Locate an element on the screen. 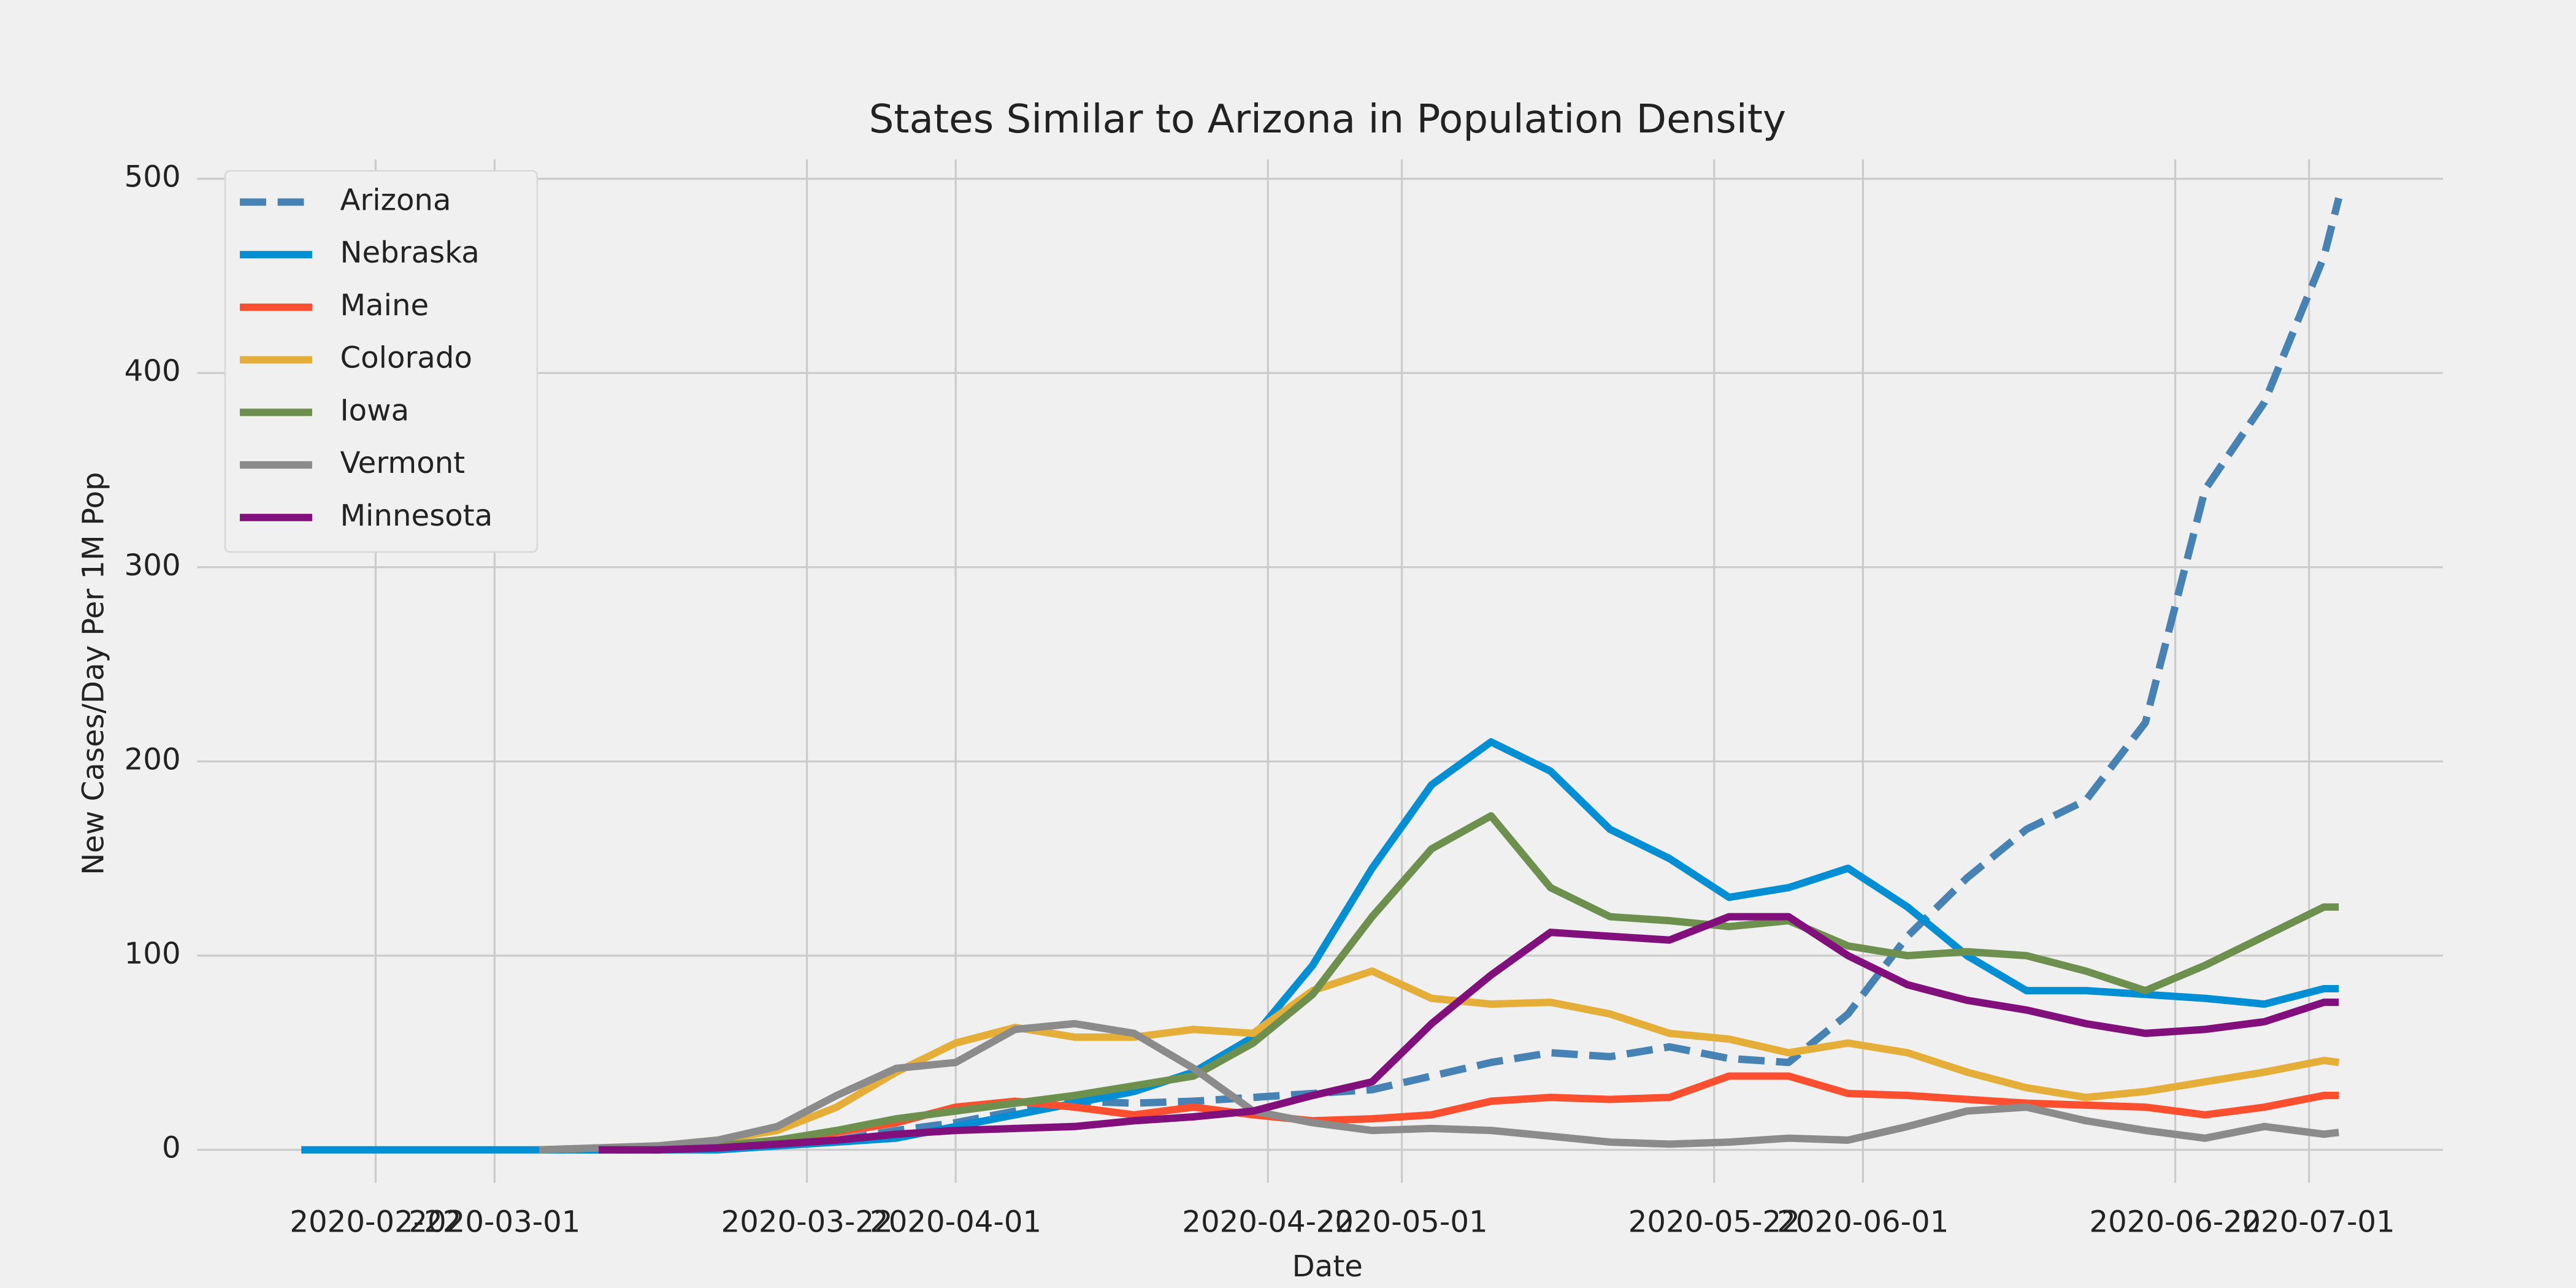 The height and width of the screenshot is (1288, 2576). x-tick-label: 2020-02-22 is located at coordinates (375, 1222).